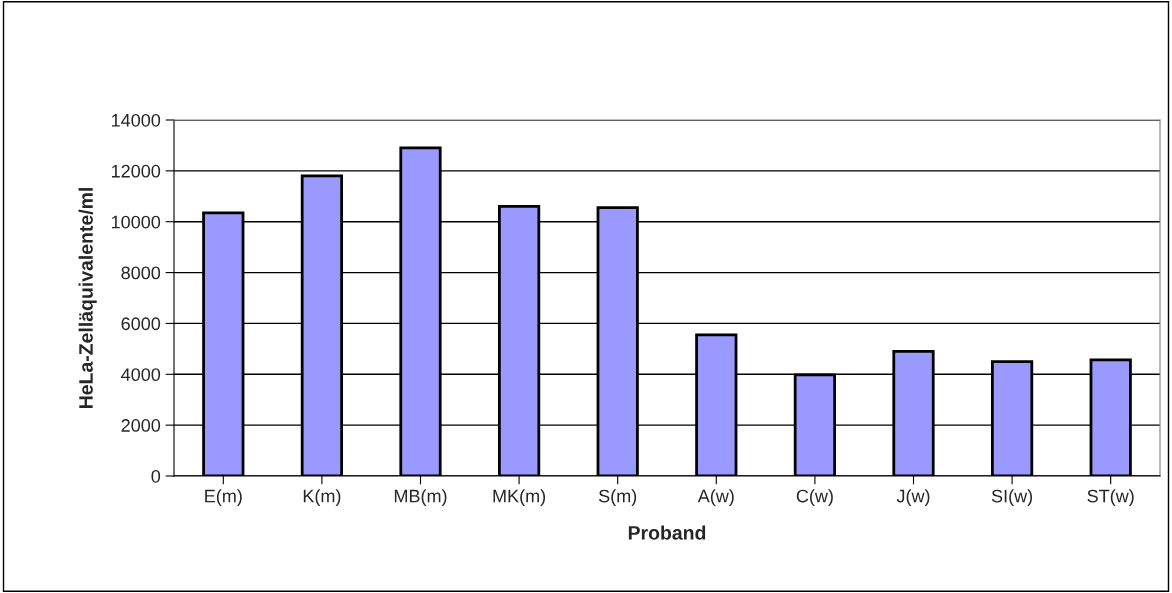 This screenshot has width=1172, height=593. What do you see at coordinates (141, 273) in the screenshot?
I see `y-tick-label: 8000` at bounding box center [141, 273].